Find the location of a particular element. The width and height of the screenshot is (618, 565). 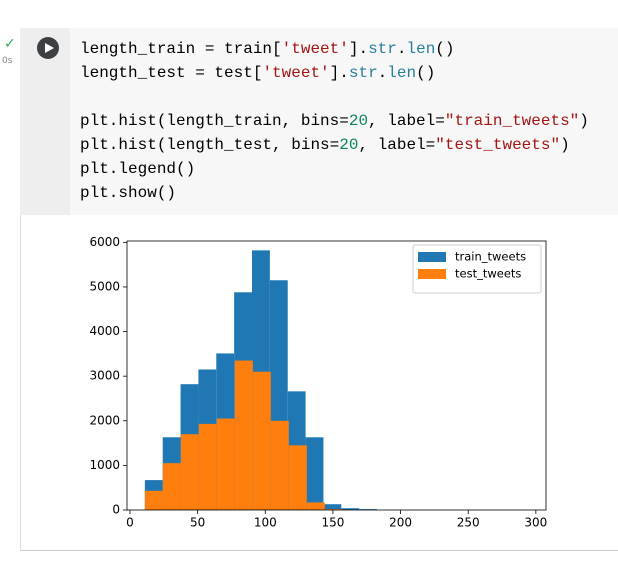

x-tick-label: 300 is located at coordinates (535, 523).